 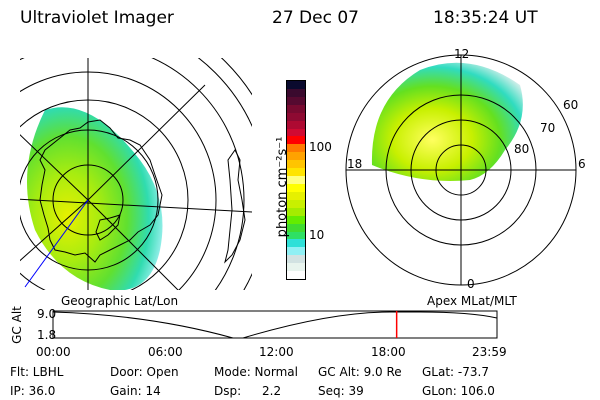 What do you see at coordinates (455, 372) in the screenshot?
I see `glat-info: GLat: -73.7` at bounding box center [455, 372].